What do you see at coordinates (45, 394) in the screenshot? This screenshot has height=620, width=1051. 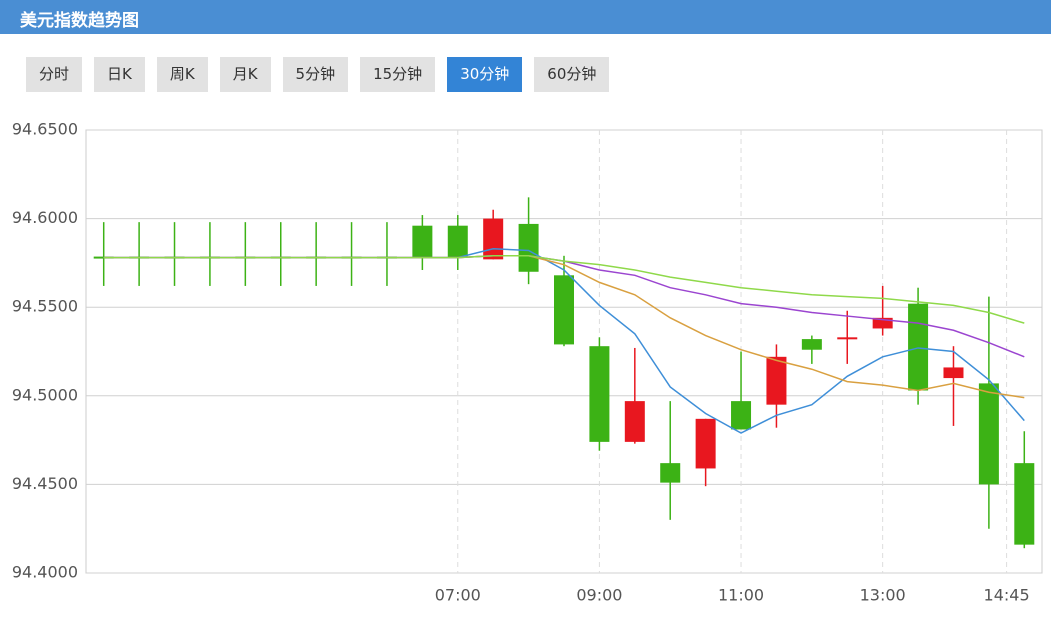 I see `y-tick-label: 94.5000` at bounding box center [45, 394].